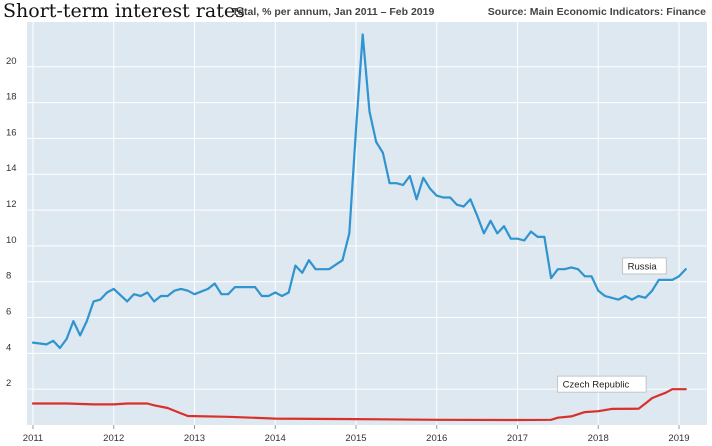 The width and height of the screenshot is (712, 446). I want to click on czech-republic-label-box, so click(602, 384).